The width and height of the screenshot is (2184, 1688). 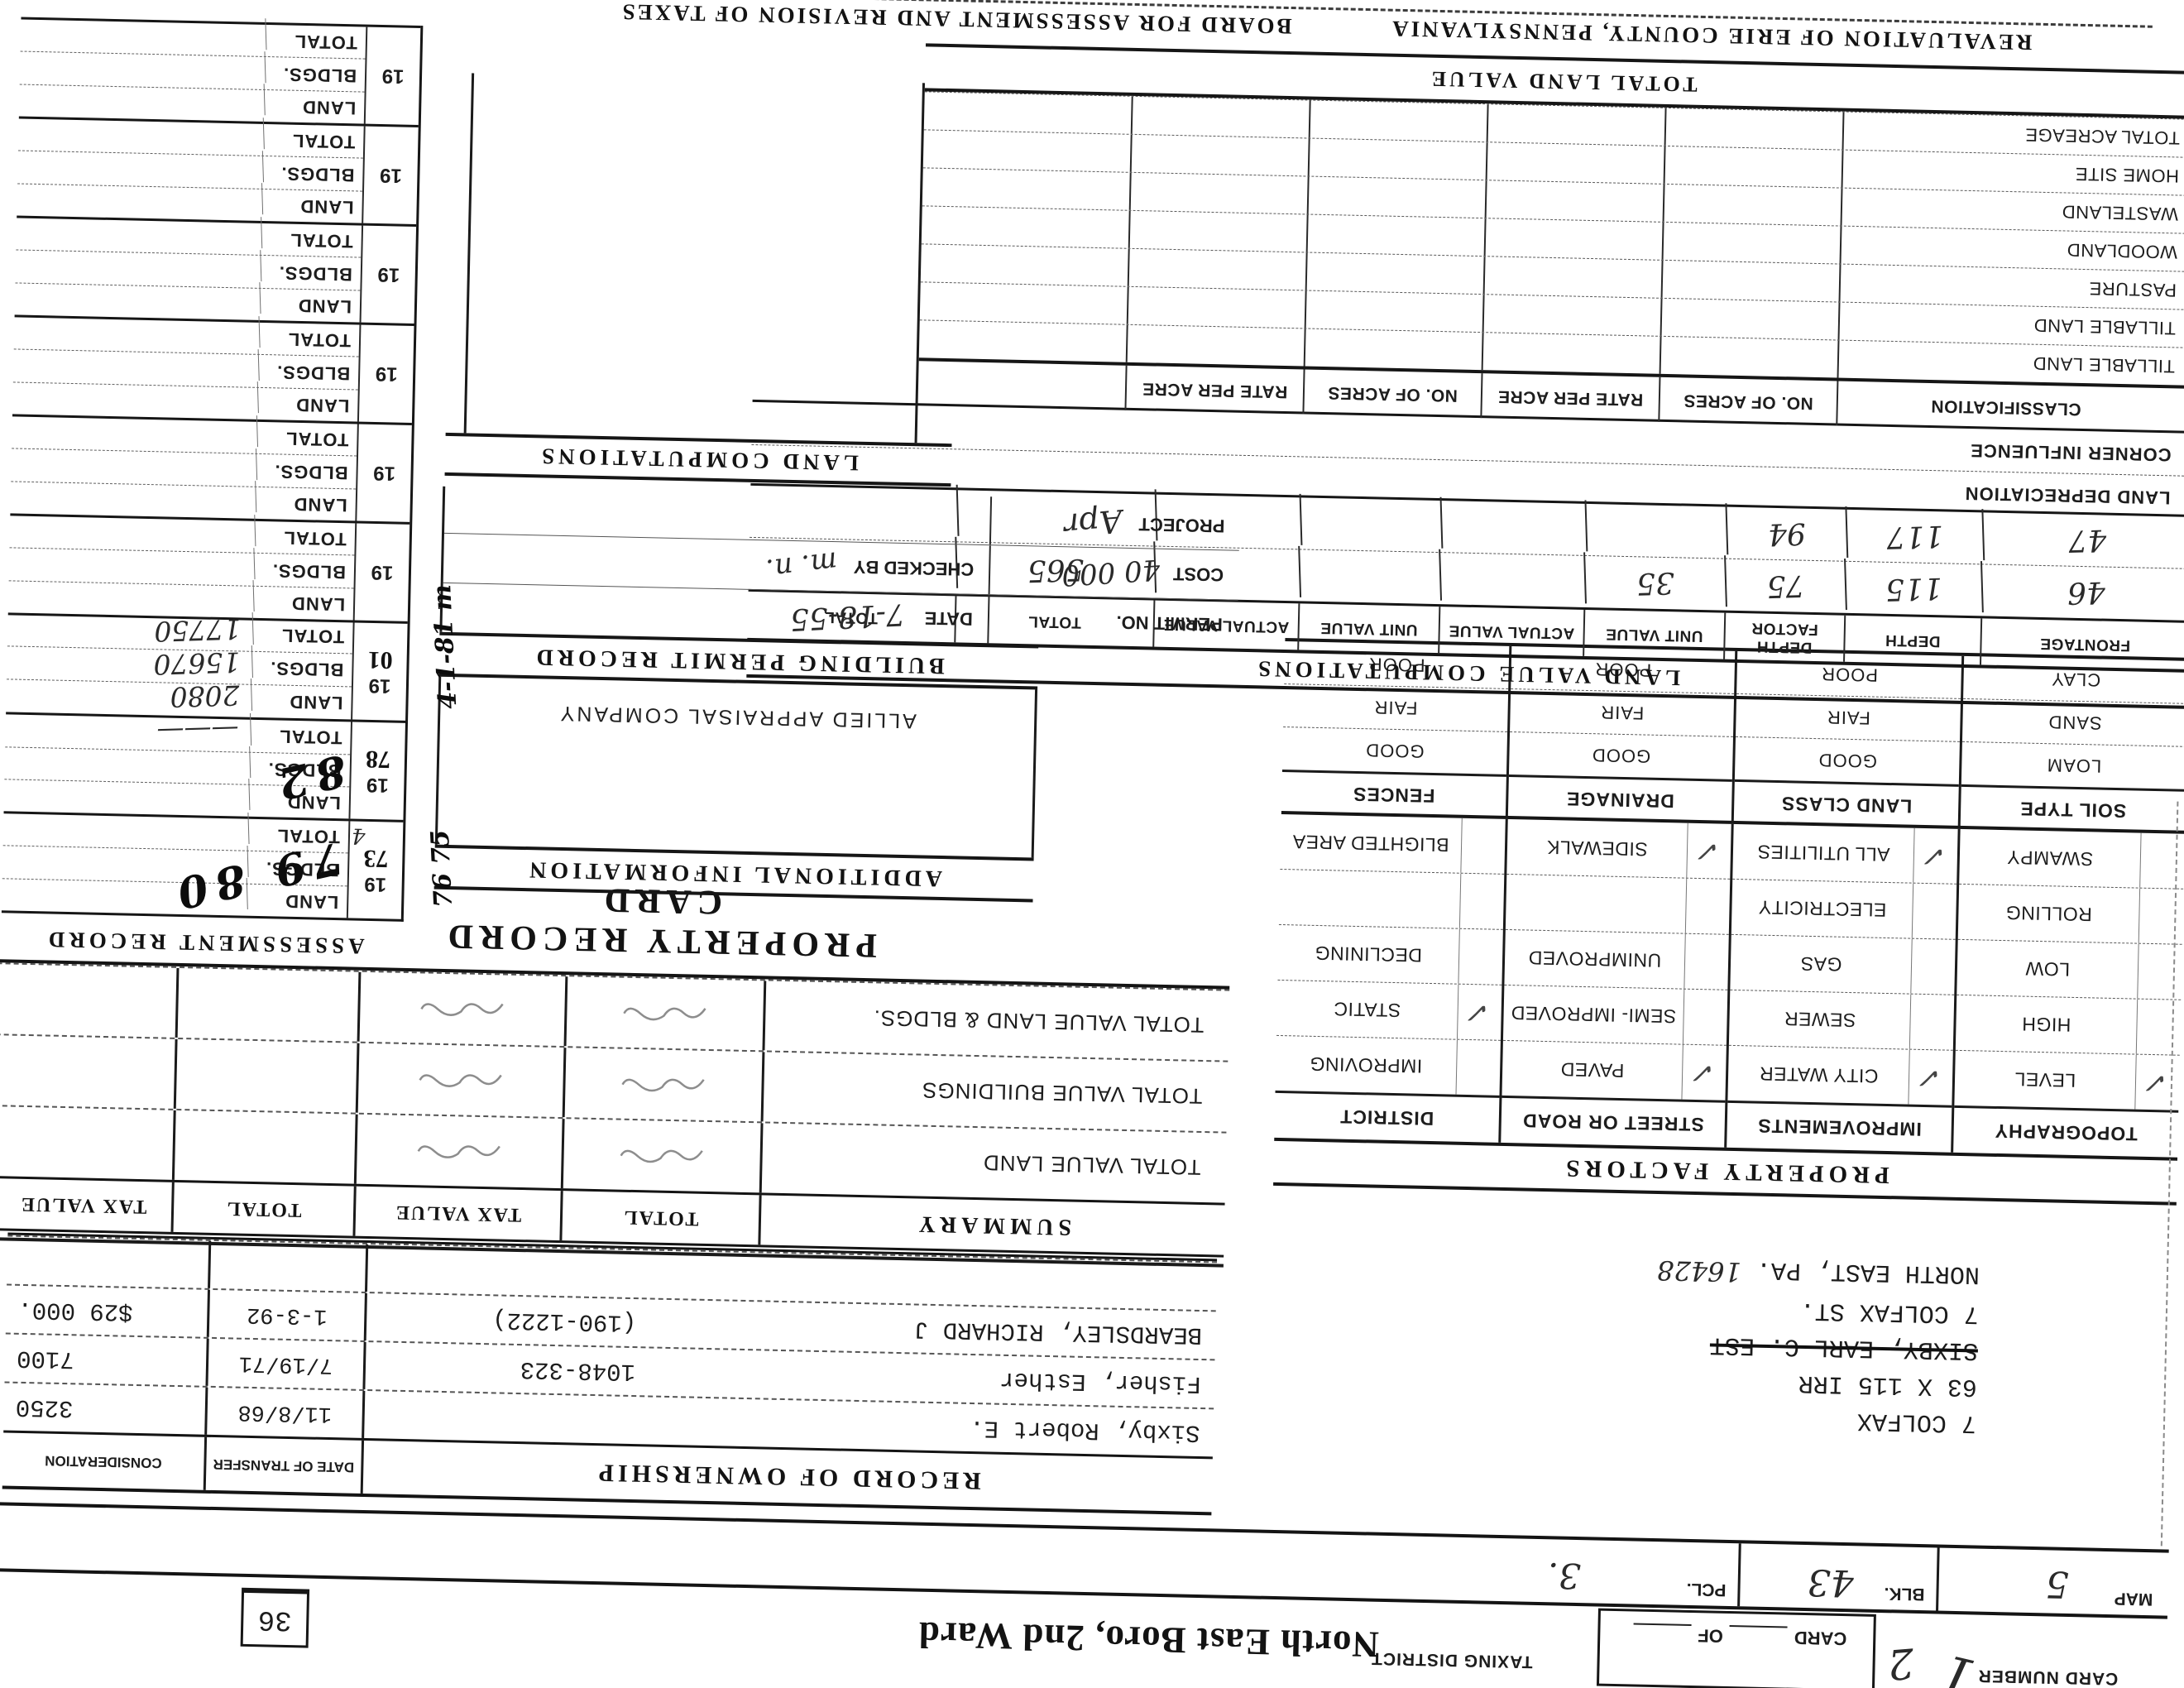 I want to click on classification-row-label: TILLABLE LAND, so click(x=2105, y=327).